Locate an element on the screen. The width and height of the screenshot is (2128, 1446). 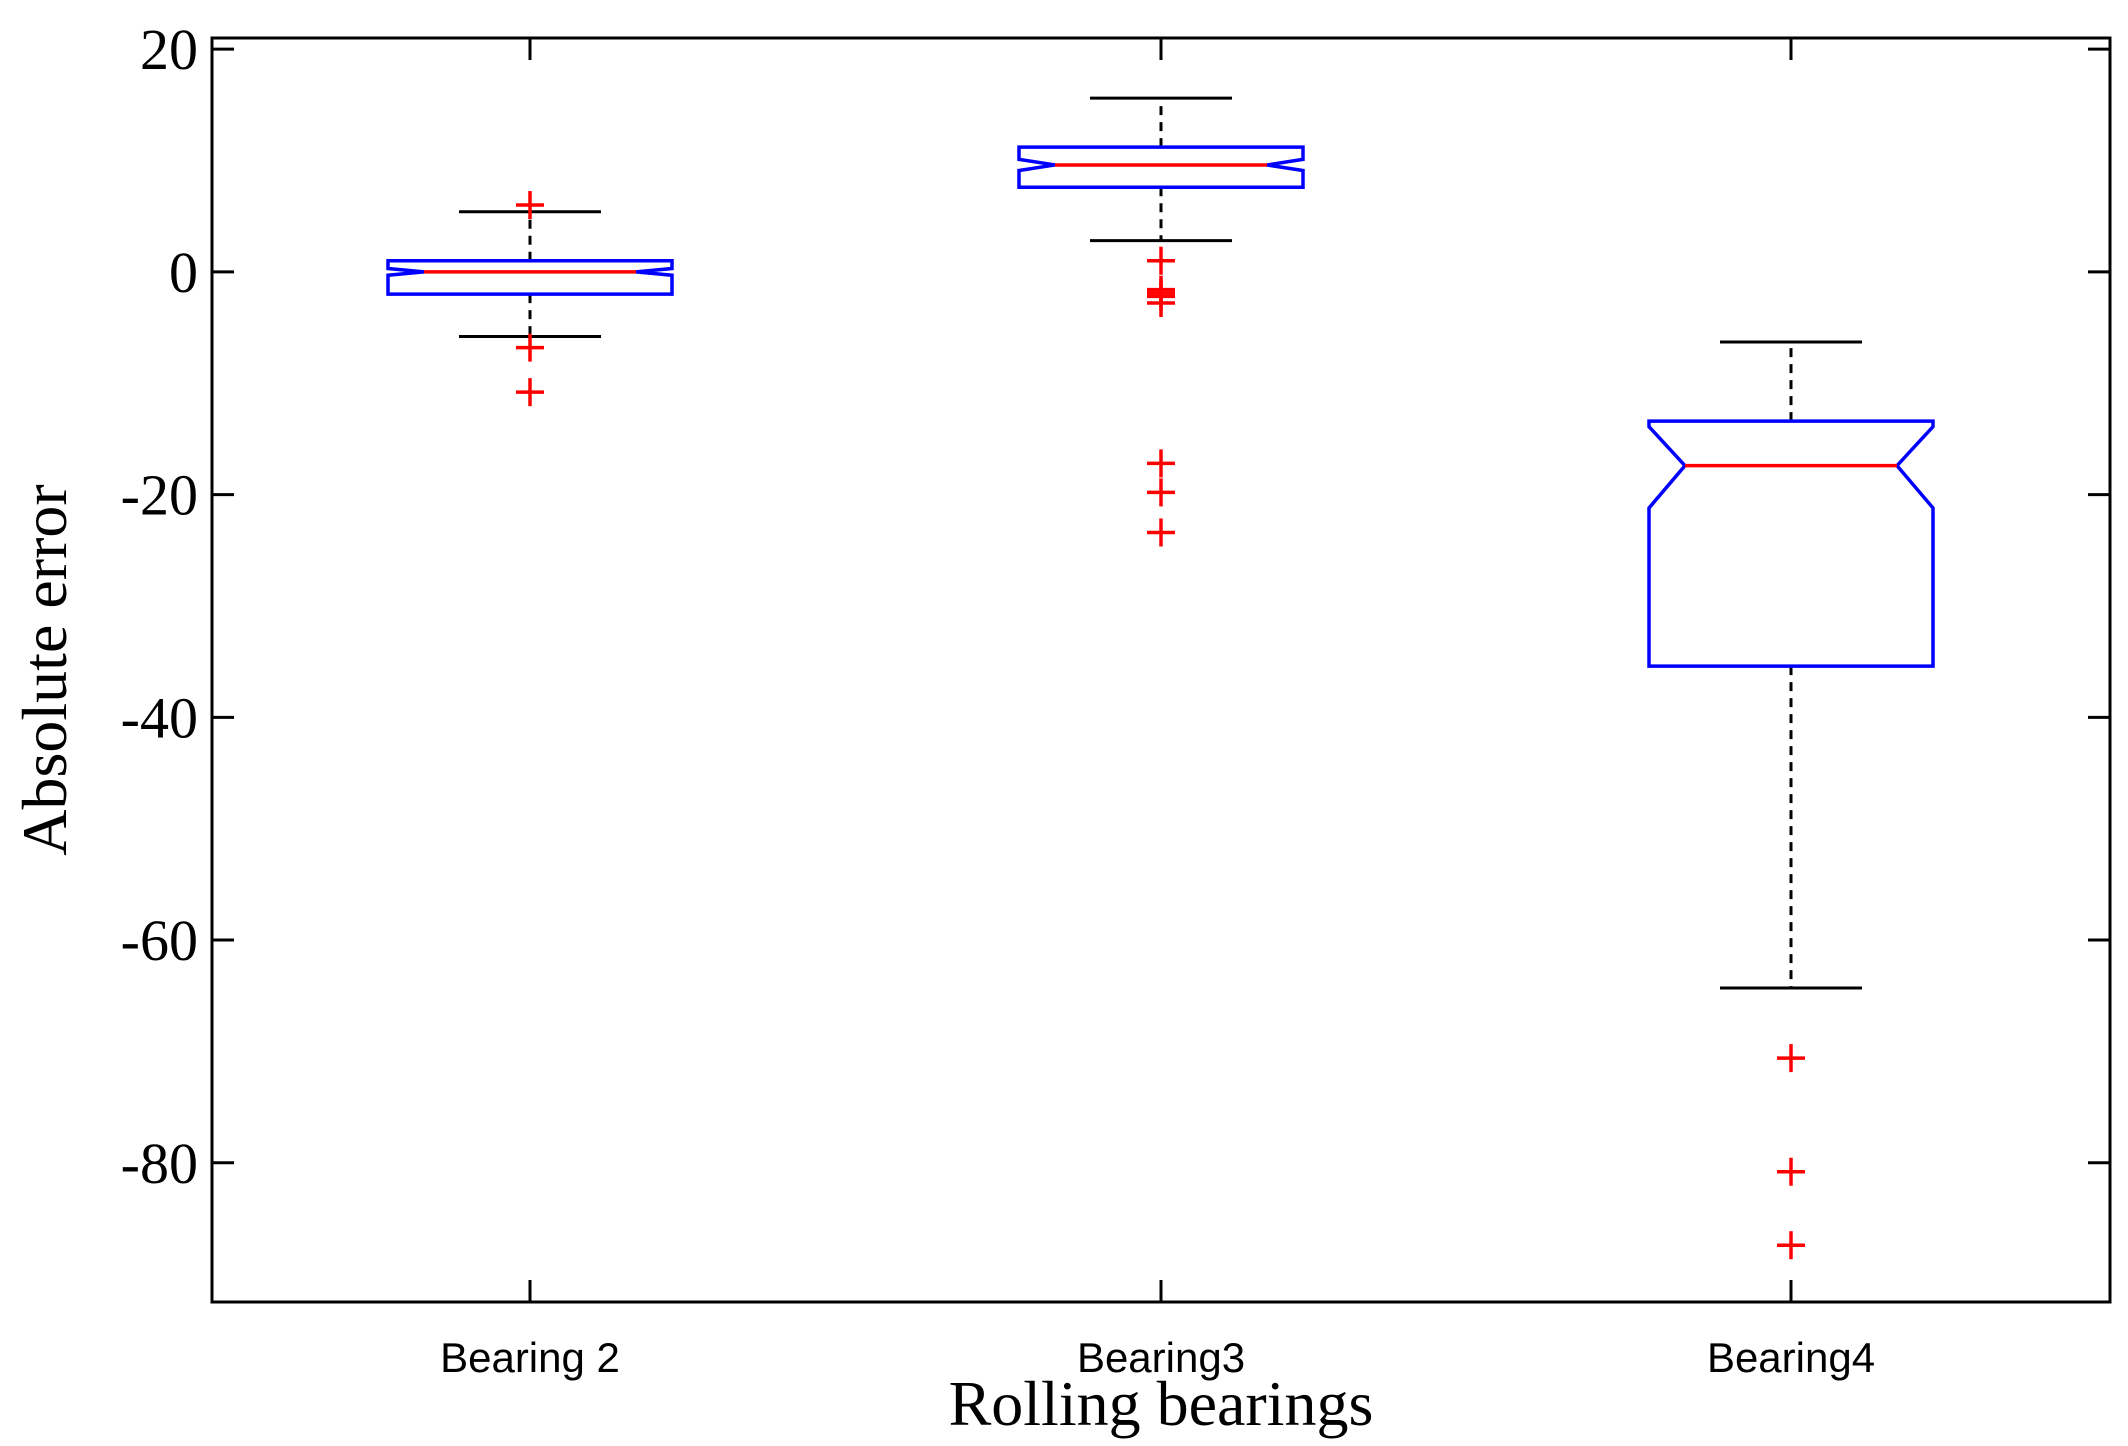
y-tick-label: 20 is located at coordinates (169, 49).